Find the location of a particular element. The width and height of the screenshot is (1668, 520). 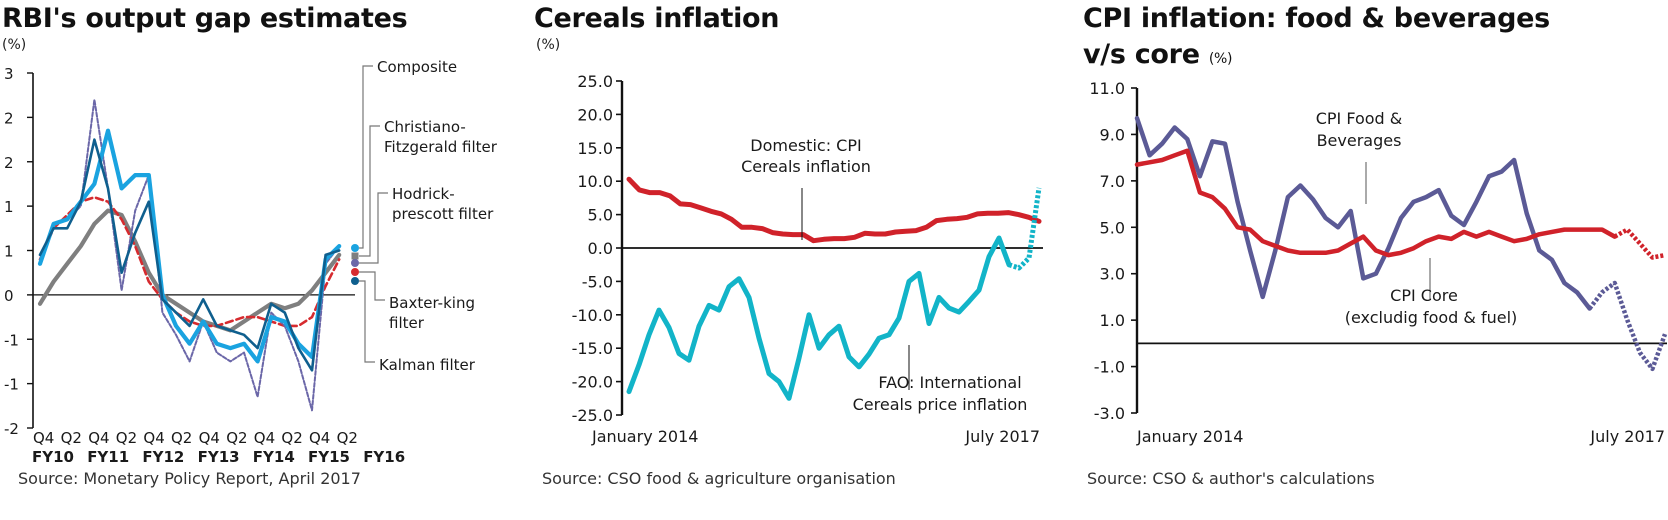

cereals-inflation-title: Cereals inflation is located at coordinates (657, 18).